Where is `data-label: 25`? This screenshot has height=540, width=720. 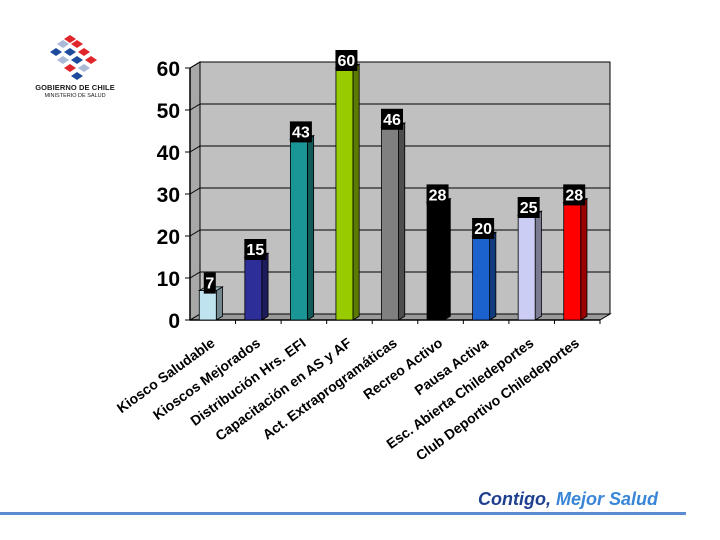 data-label: 25 is located at coordinates (529, 208).